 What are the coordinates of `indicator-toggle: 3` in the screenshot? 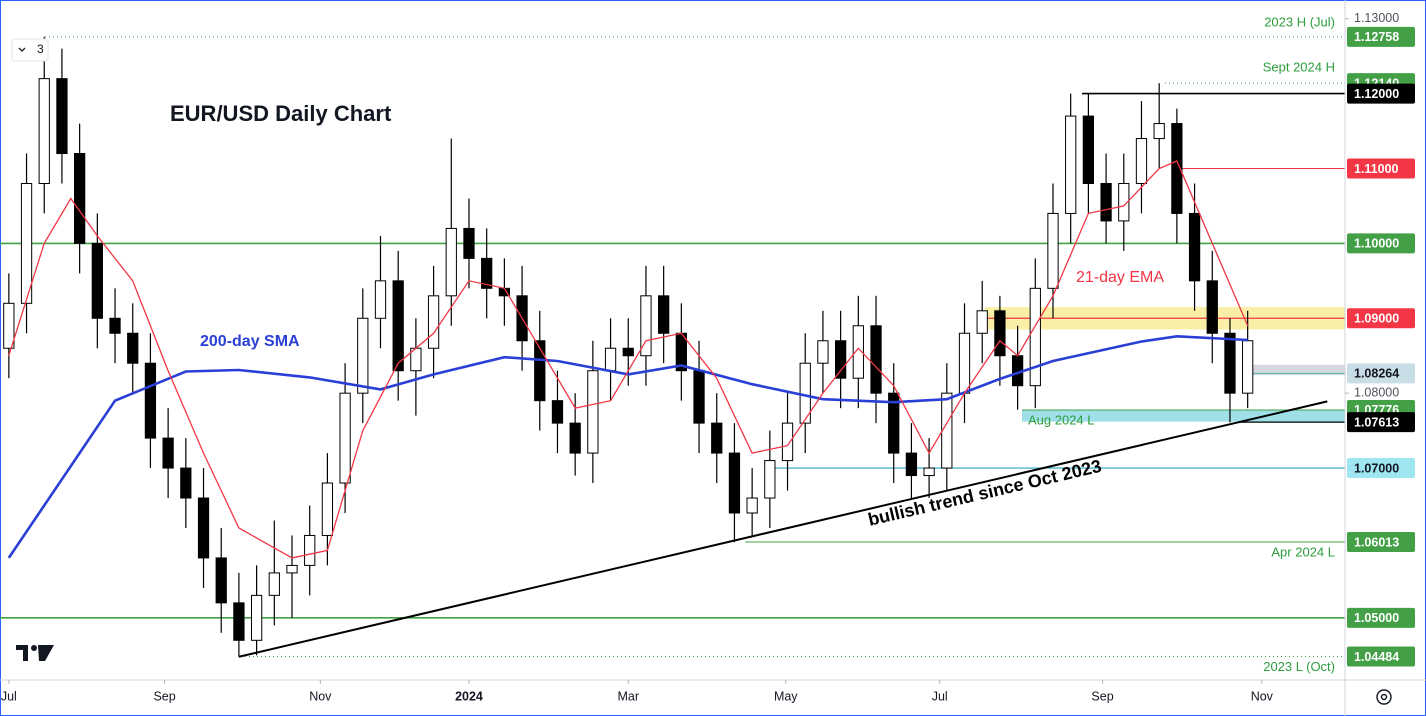 It's located at (30, 50).